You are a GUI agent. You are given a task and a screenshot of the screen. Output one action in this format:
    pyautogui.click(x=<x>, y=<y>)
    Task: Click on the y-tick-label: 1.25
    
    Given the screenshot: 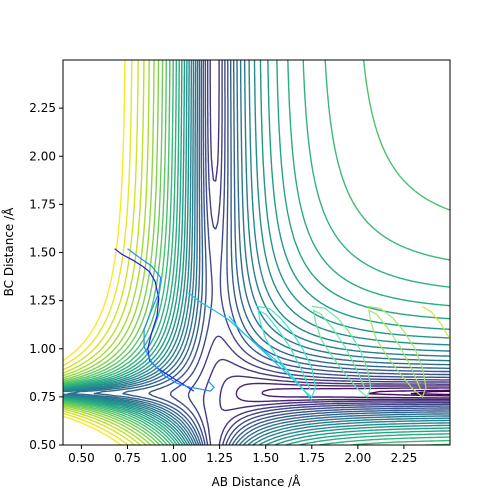 What is the action you would take?
    pyautogui.click(x=42, y=301)
    